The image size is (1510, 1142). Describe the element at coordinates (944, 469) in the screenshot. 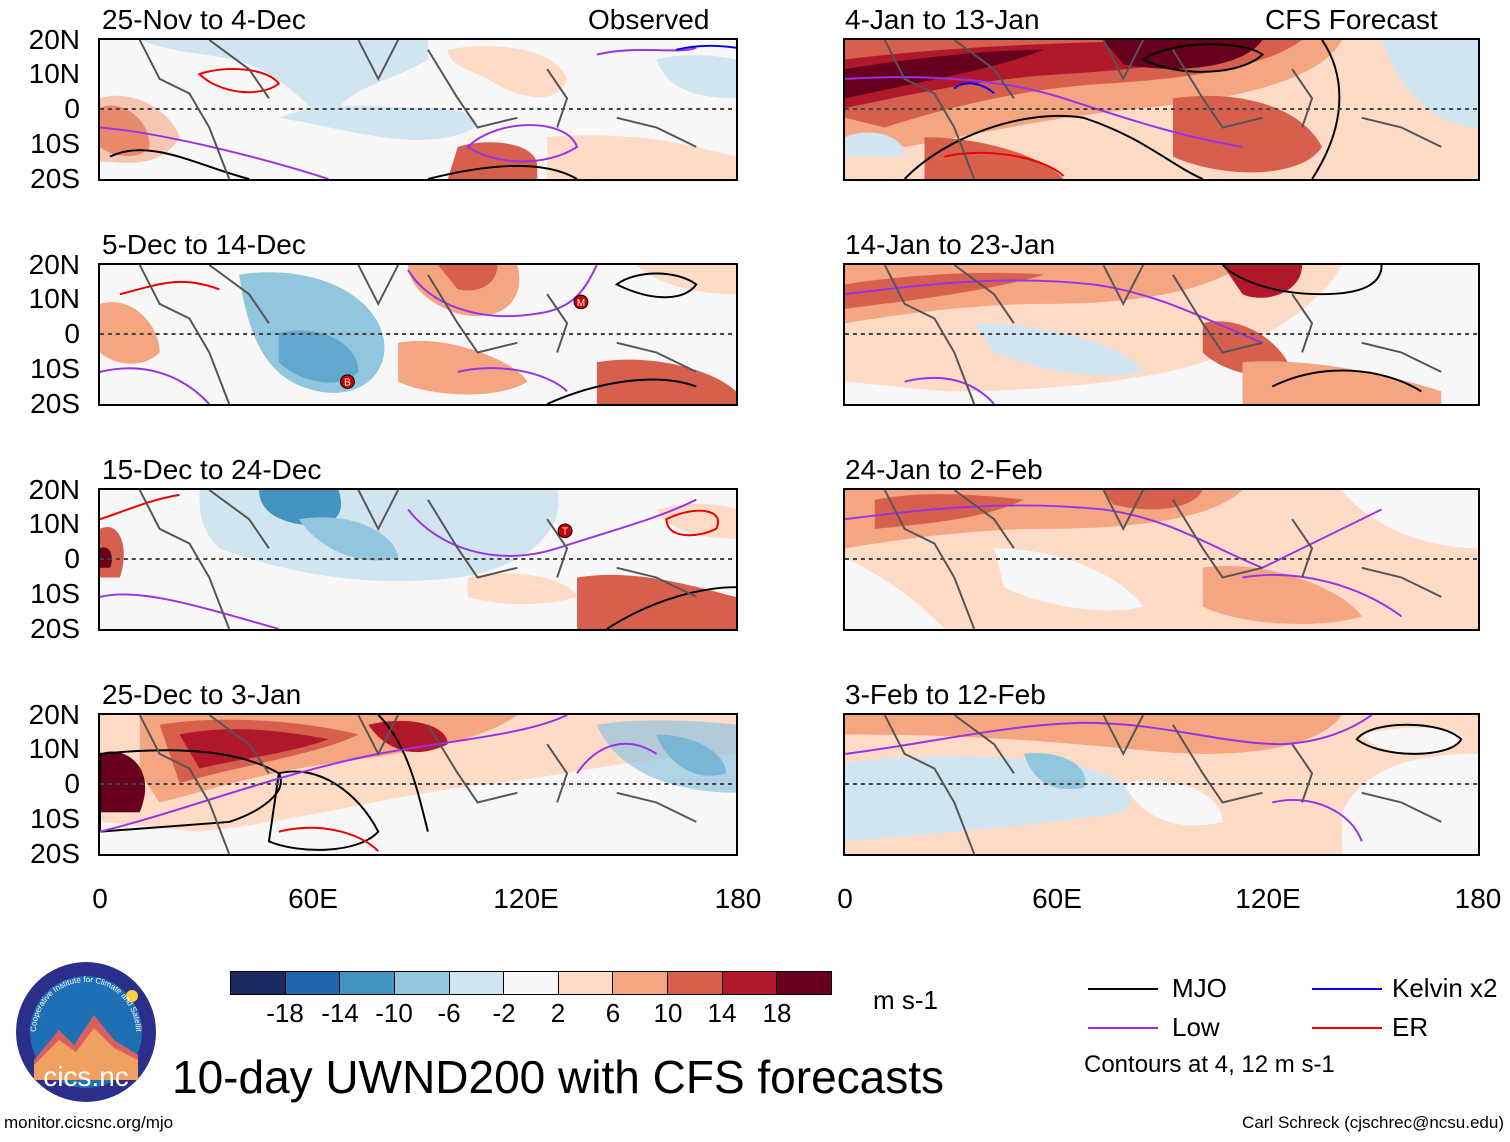

I see `panel-title-fc-3: 24-Jan to 2-Feb` at that location.